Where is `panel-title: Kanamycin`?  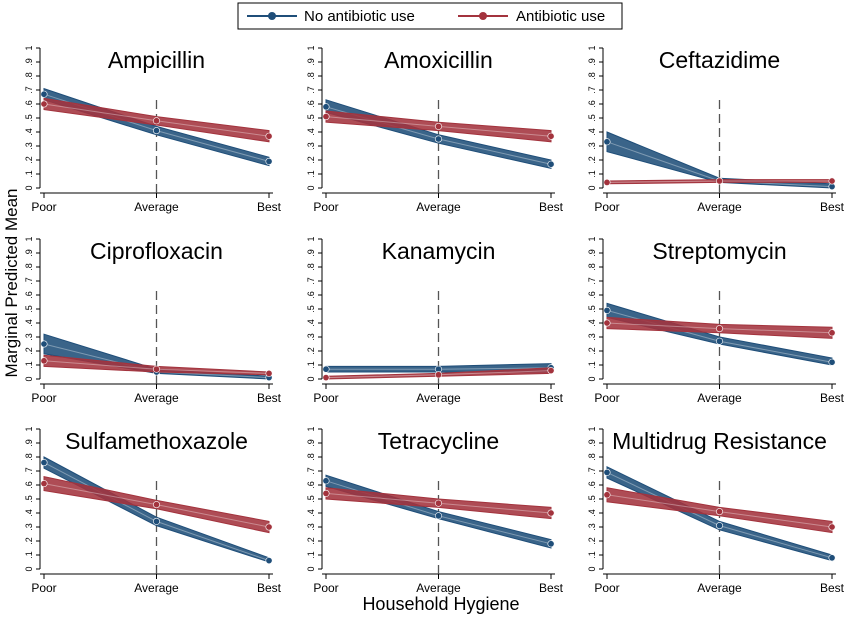
panel-title: Kanamycin is located at coordinates (439, 251).